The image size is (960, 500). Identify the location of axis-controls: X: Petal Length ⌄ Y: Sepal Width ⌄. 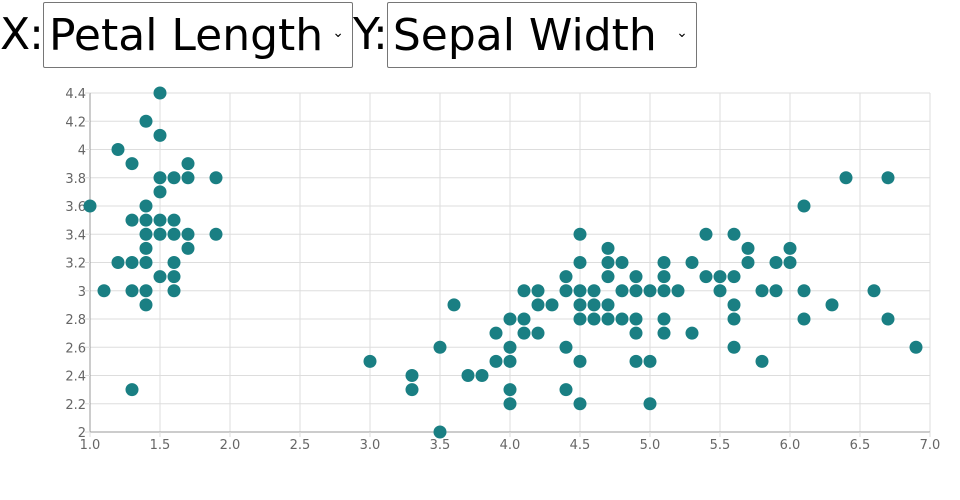
(348, 35).